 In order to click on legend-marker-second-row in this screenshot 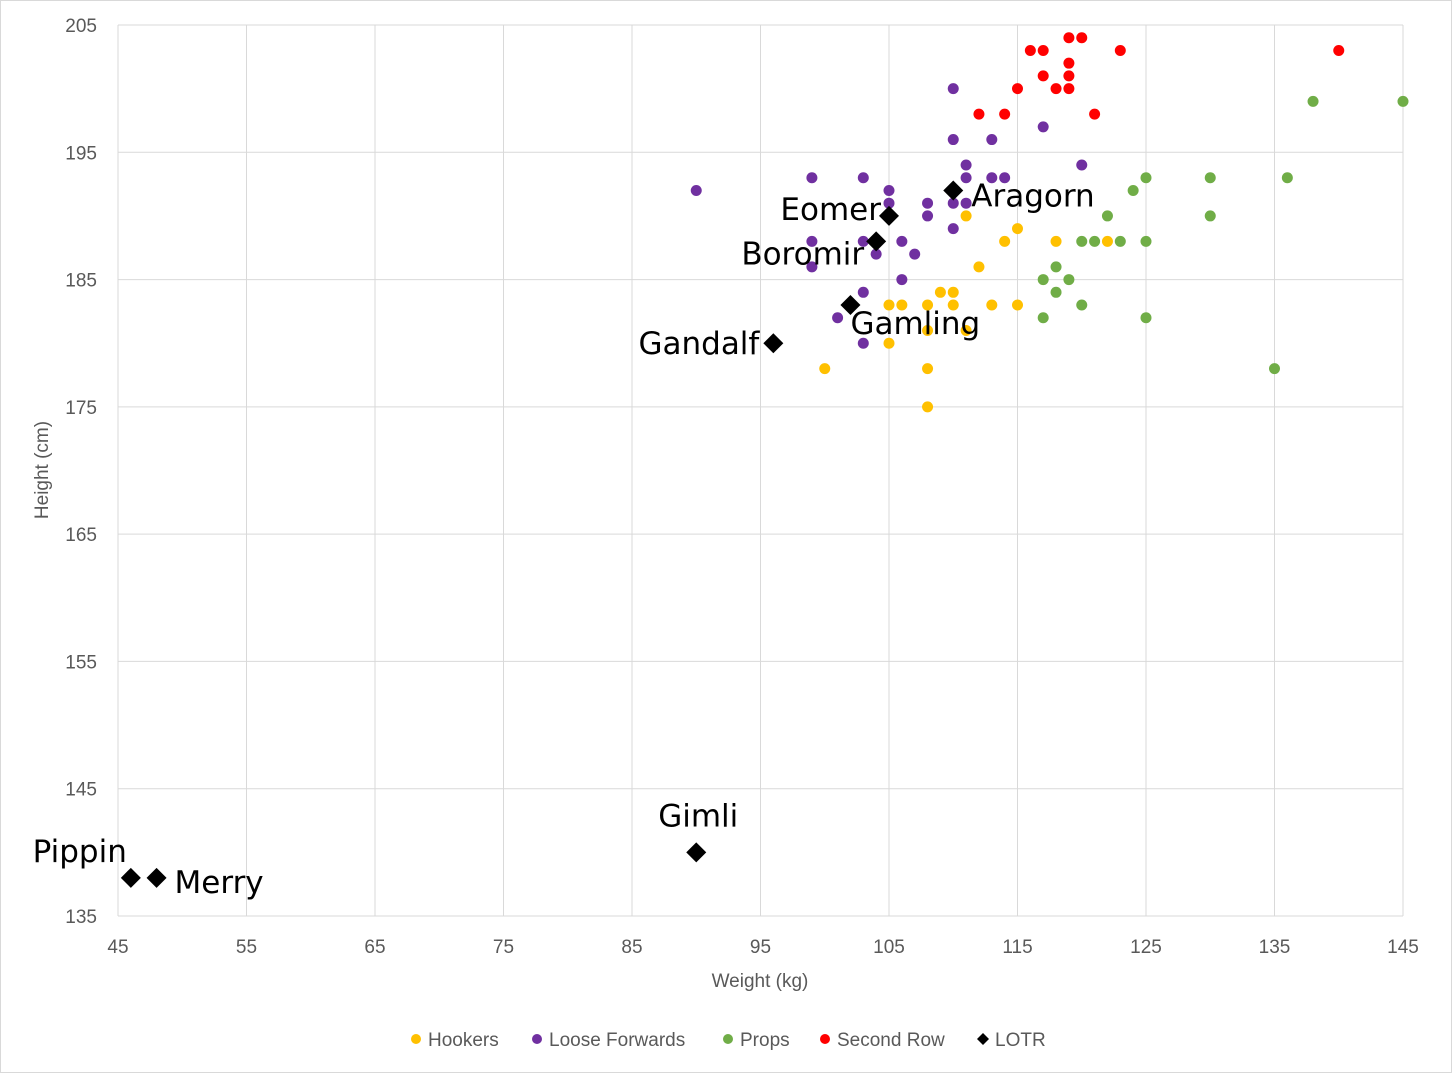, I will do `click(825, 1039)`.